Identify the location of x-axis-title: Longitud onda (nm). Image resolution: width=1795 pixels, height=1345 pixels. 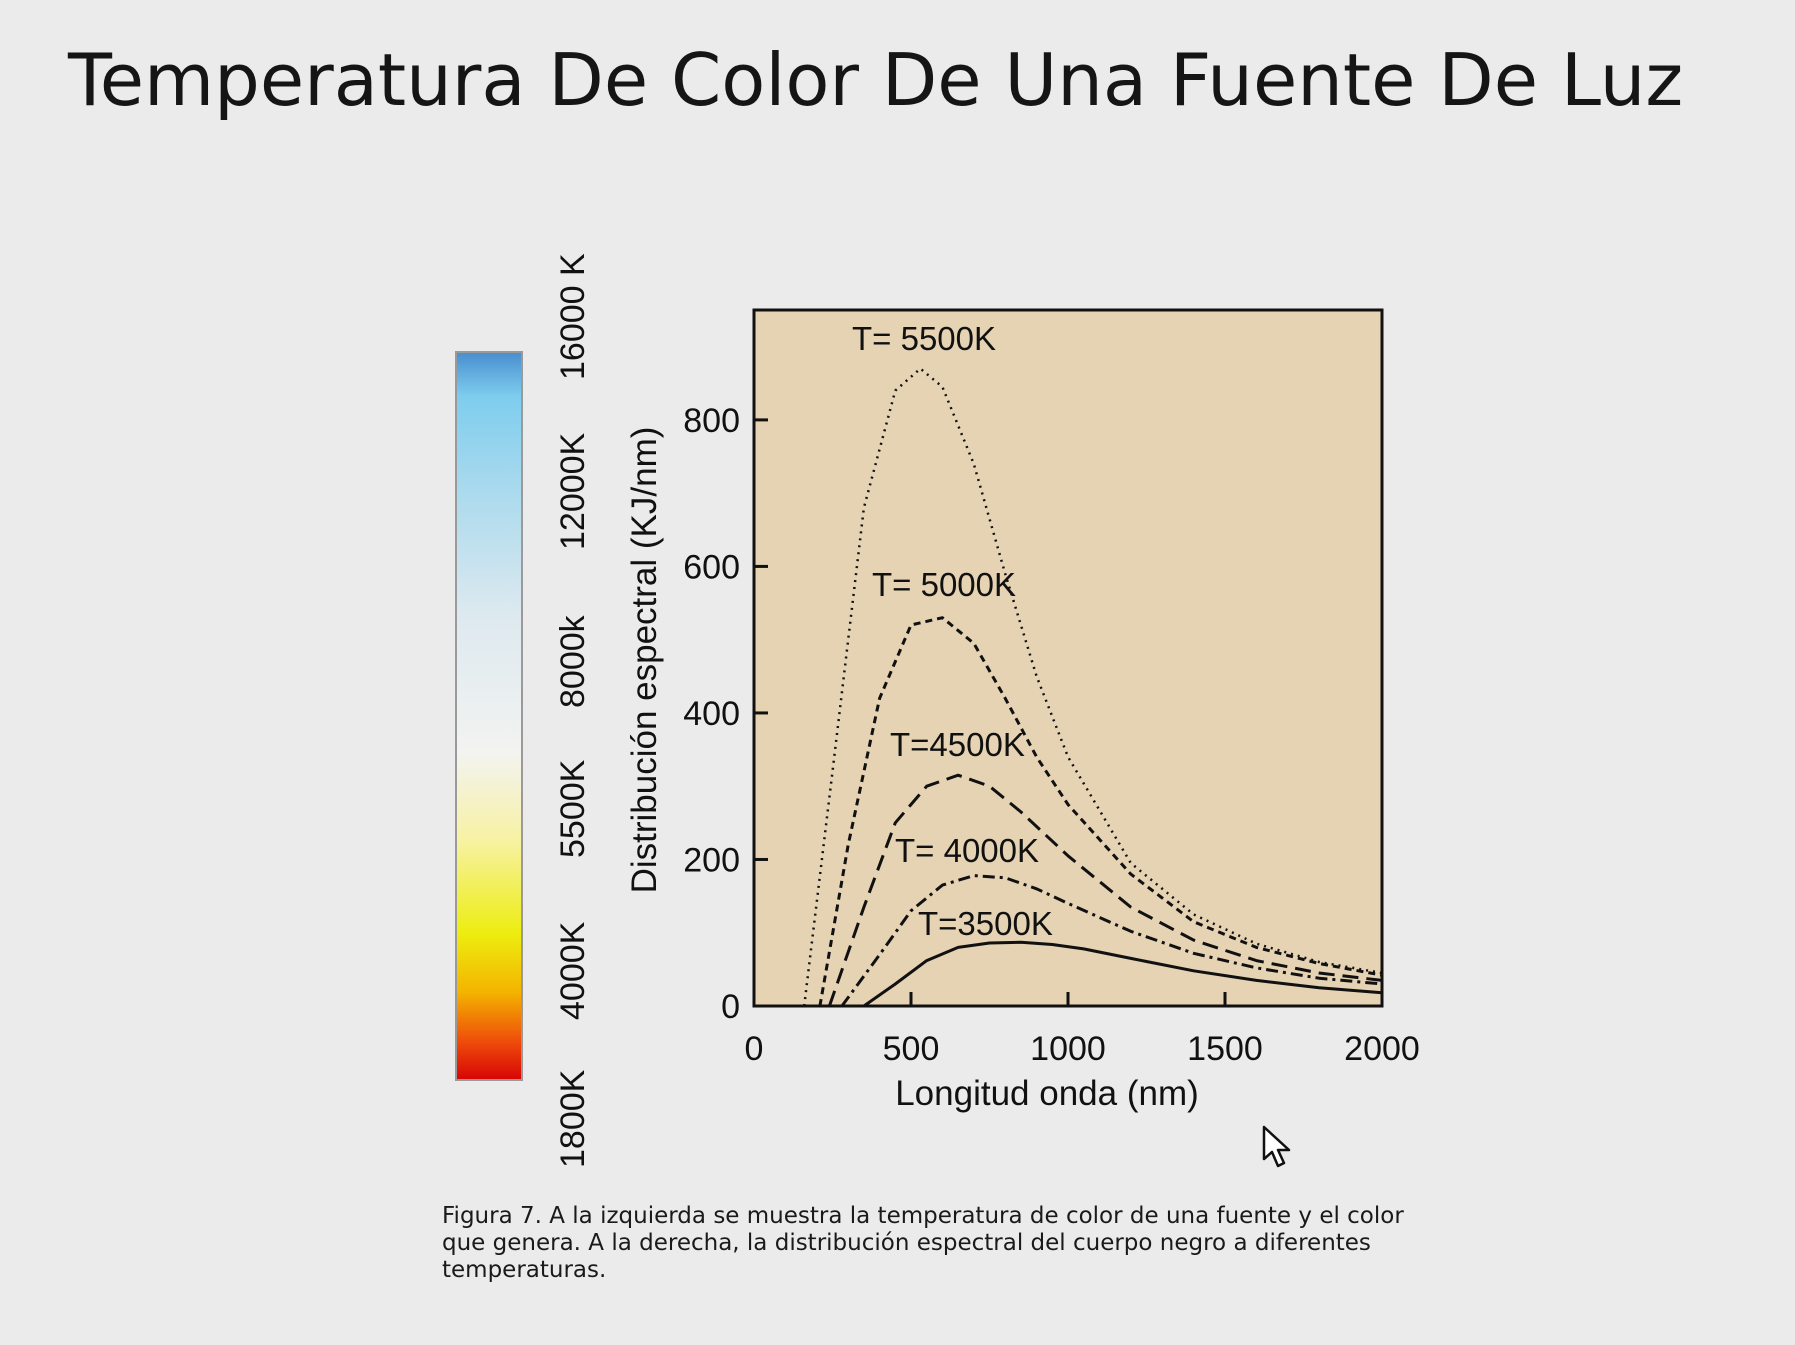
(1047, 1093).